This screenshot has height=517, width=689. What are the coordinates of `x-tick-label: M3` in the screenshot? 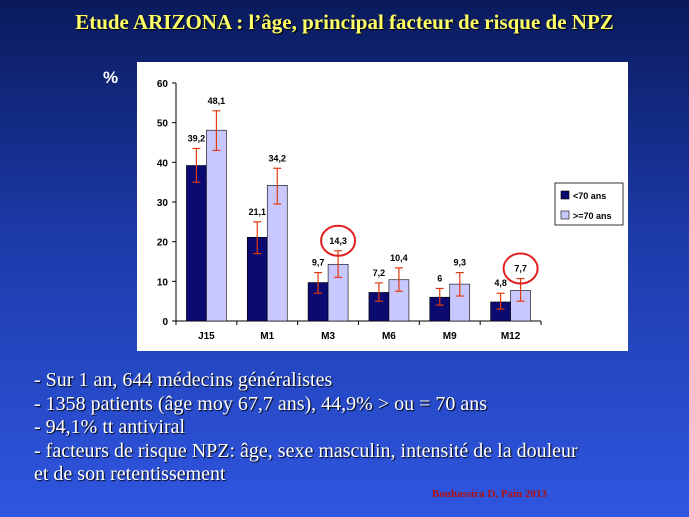 It's located at (328, 336).